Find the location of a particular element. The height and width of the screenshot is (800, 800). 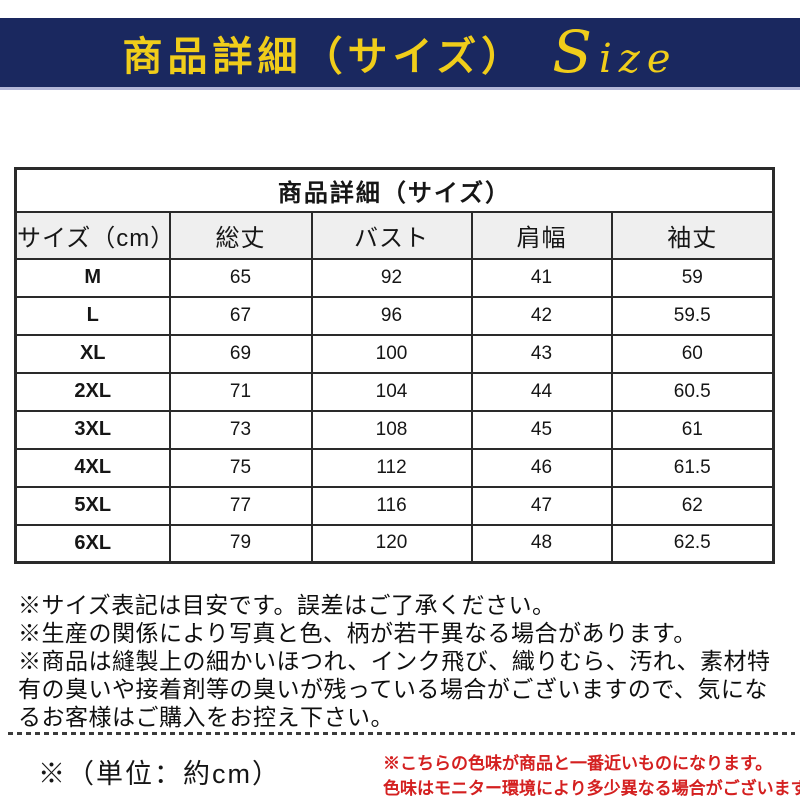

cell-size: 4XL is located at coordinates (92, 467).